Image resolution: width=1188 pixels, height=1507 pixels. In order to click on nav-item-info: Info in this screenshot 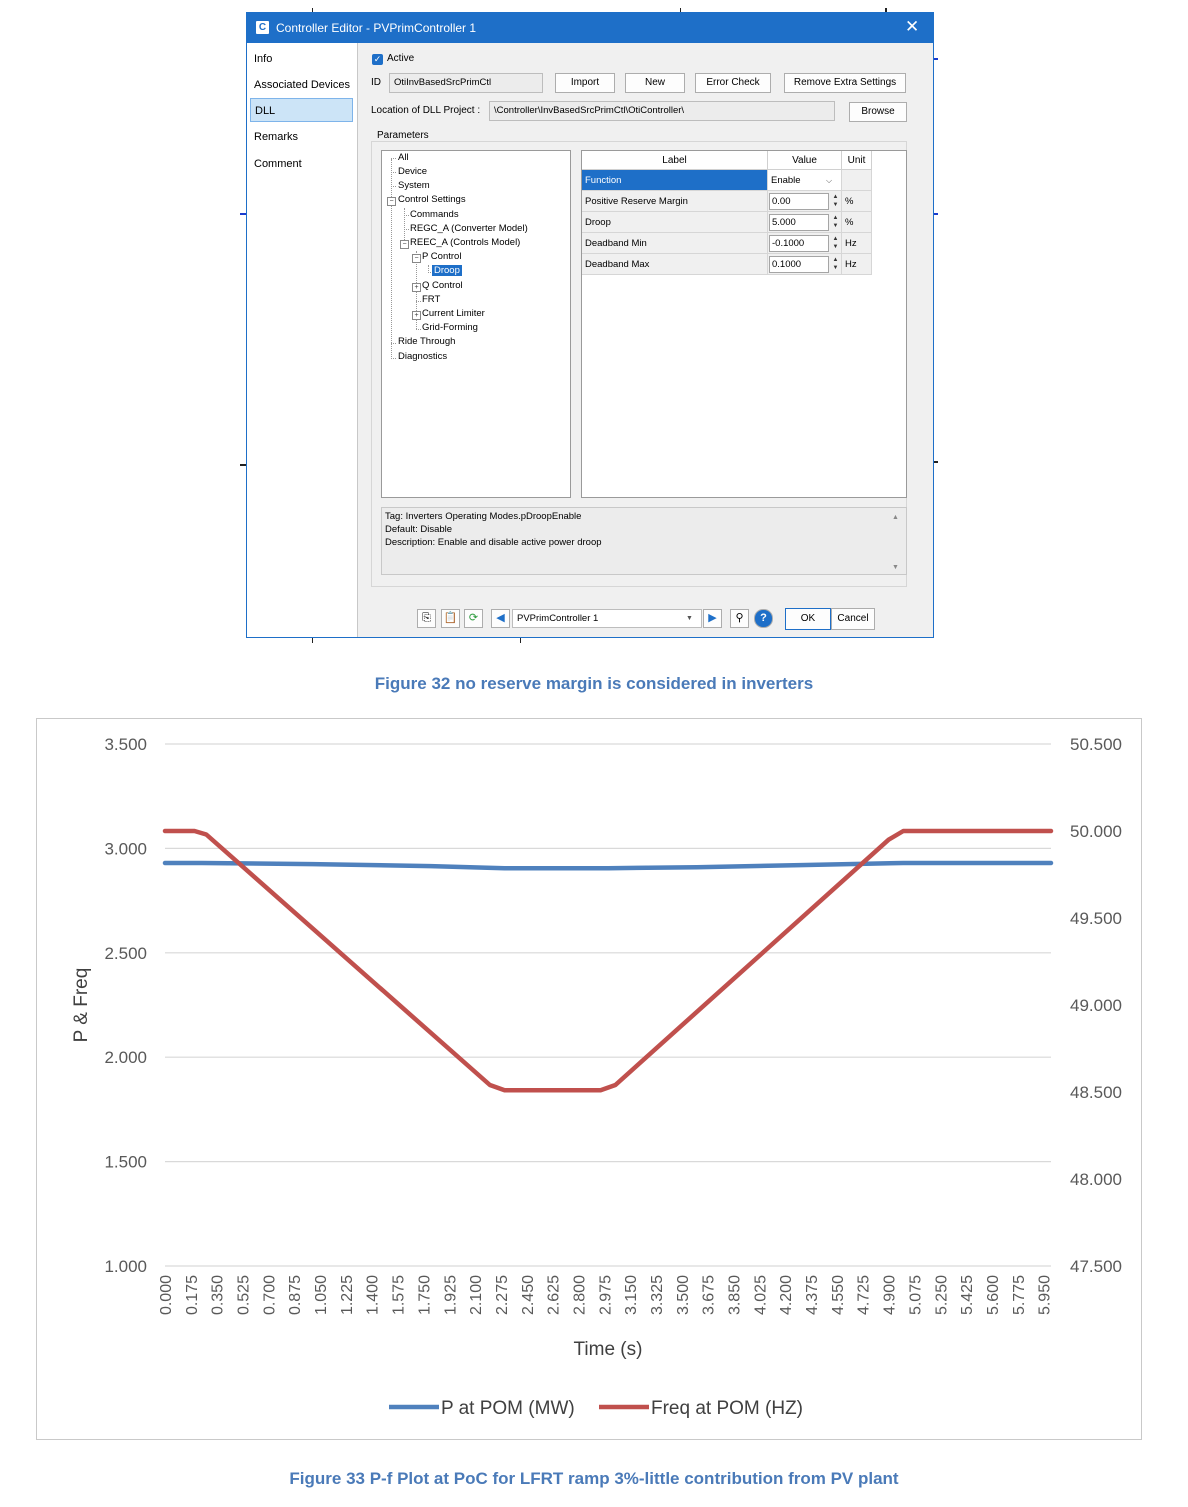, I will do `click(263, 59)`.